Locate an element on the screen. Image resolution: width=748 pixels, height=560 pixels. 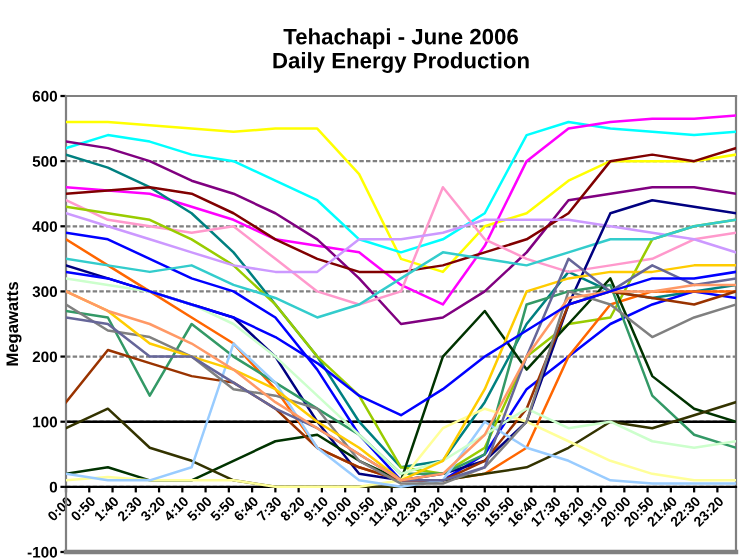
y-axis-title: Megawatts is located at coordinates (14, 324).